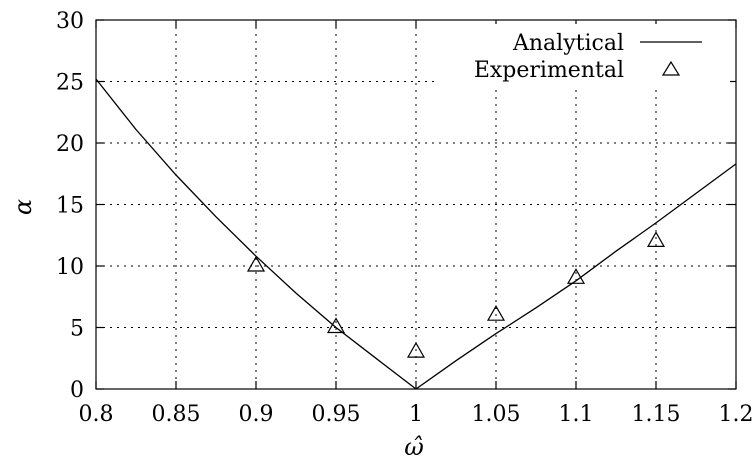  Describe the element at coordinates (70, 144) in the screenshot. I see `y-tick-label: 20` at that location.